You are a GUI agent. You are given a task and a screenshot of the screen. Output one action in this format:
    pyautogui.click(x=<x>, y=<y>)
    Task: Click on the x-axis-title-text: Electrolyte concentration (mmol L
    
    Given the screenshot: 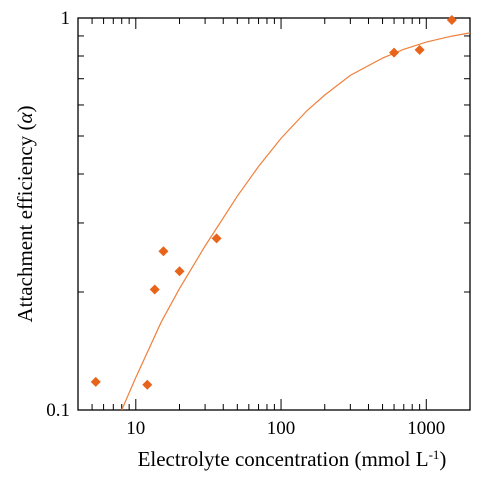 What is the action you would take?
    pyautogui.click(x=283, y=459)
    